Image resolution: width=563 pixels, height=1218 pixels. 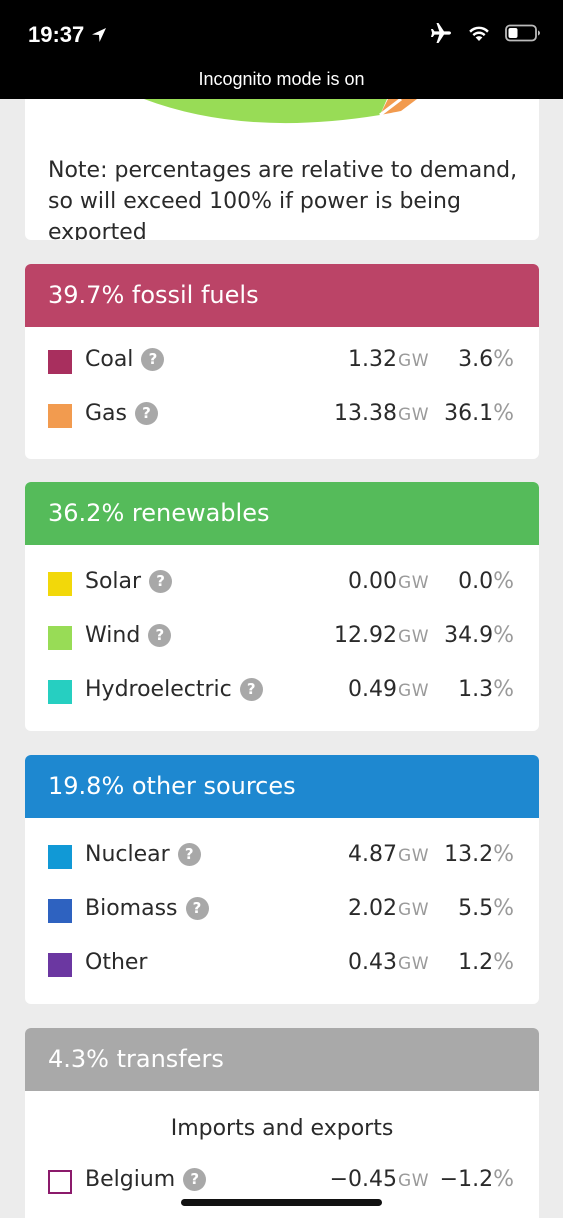 I want to click on location-arrow-icon, so click(x=99, y=35).